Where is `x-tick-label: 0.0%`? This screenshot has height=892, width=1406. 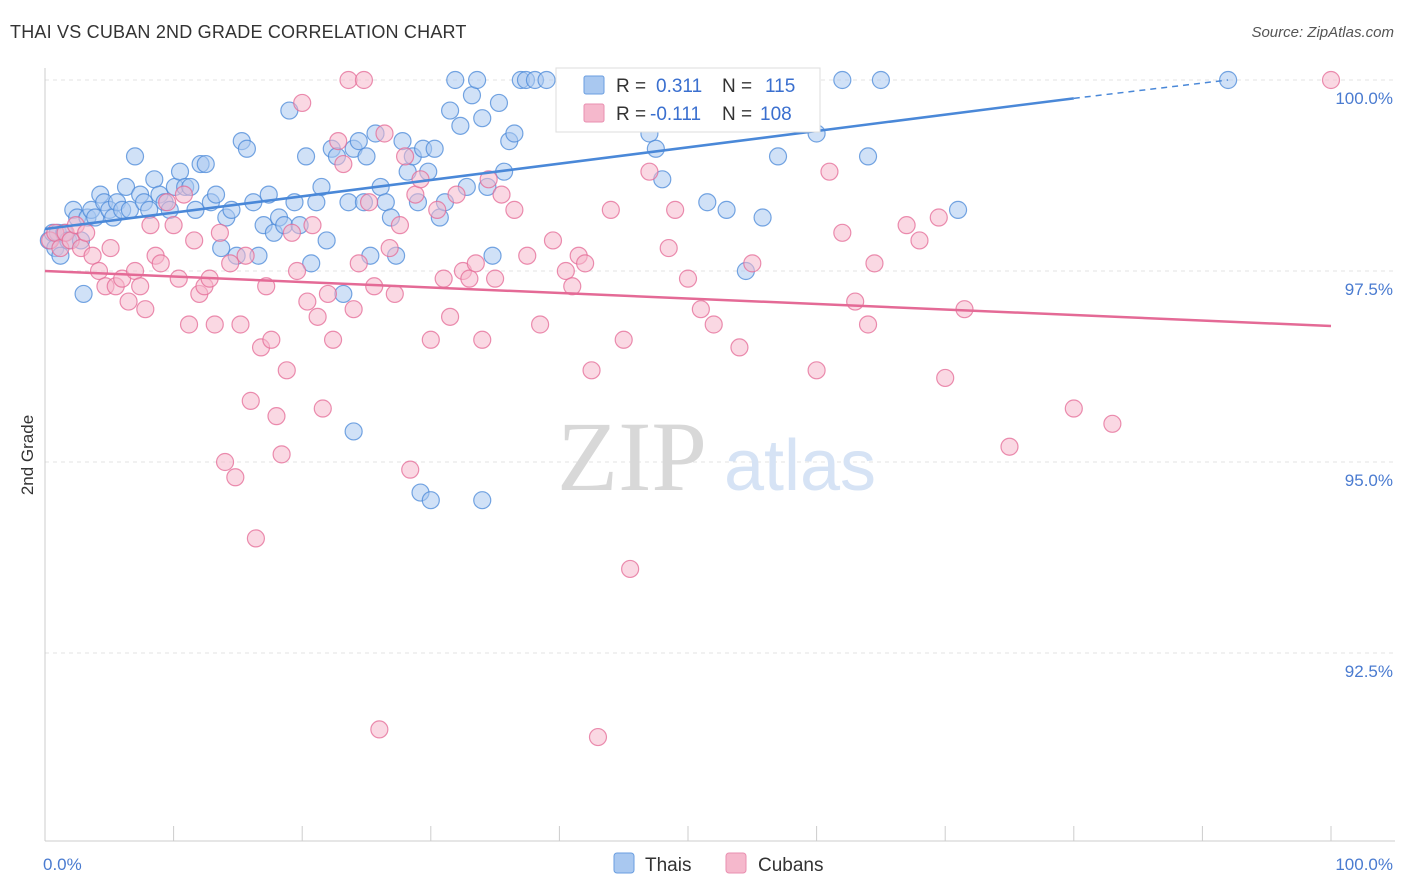
x-tick-label: 0.0% is located at coordinates (62, 864).